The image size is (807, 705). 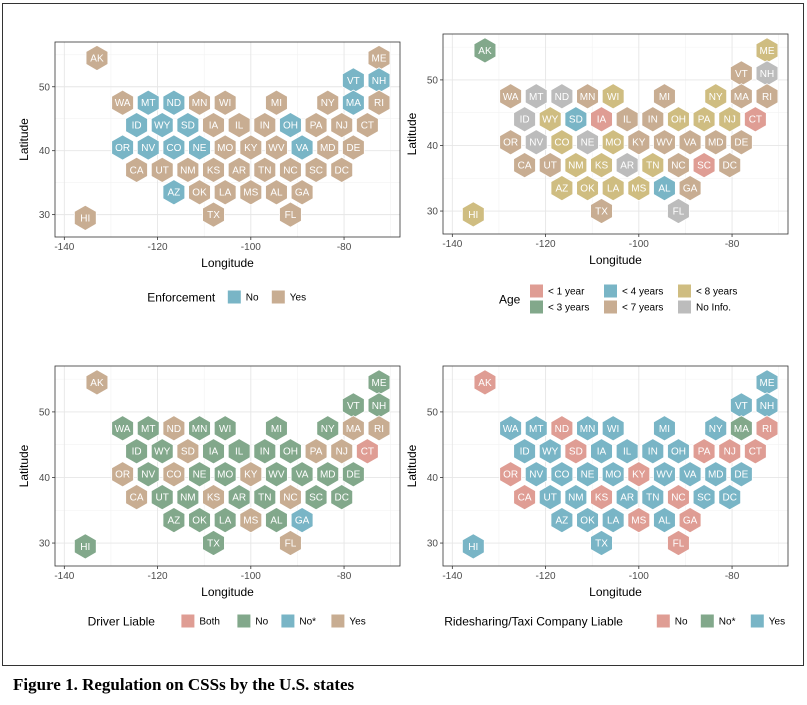 What do you see at coordinates (85, 546) in the screenshot?
I see `state-hex-hi` at bounding box center [85, 546].